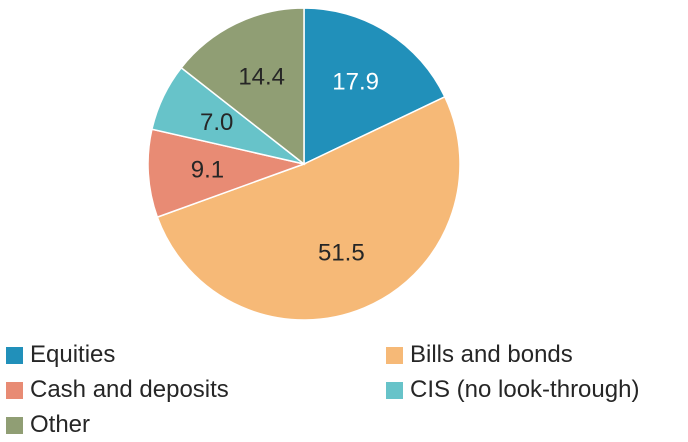  Describe the element at coordinates (355, 82) in the screenshot. I see `data-label-equities: 17.9` at that location.